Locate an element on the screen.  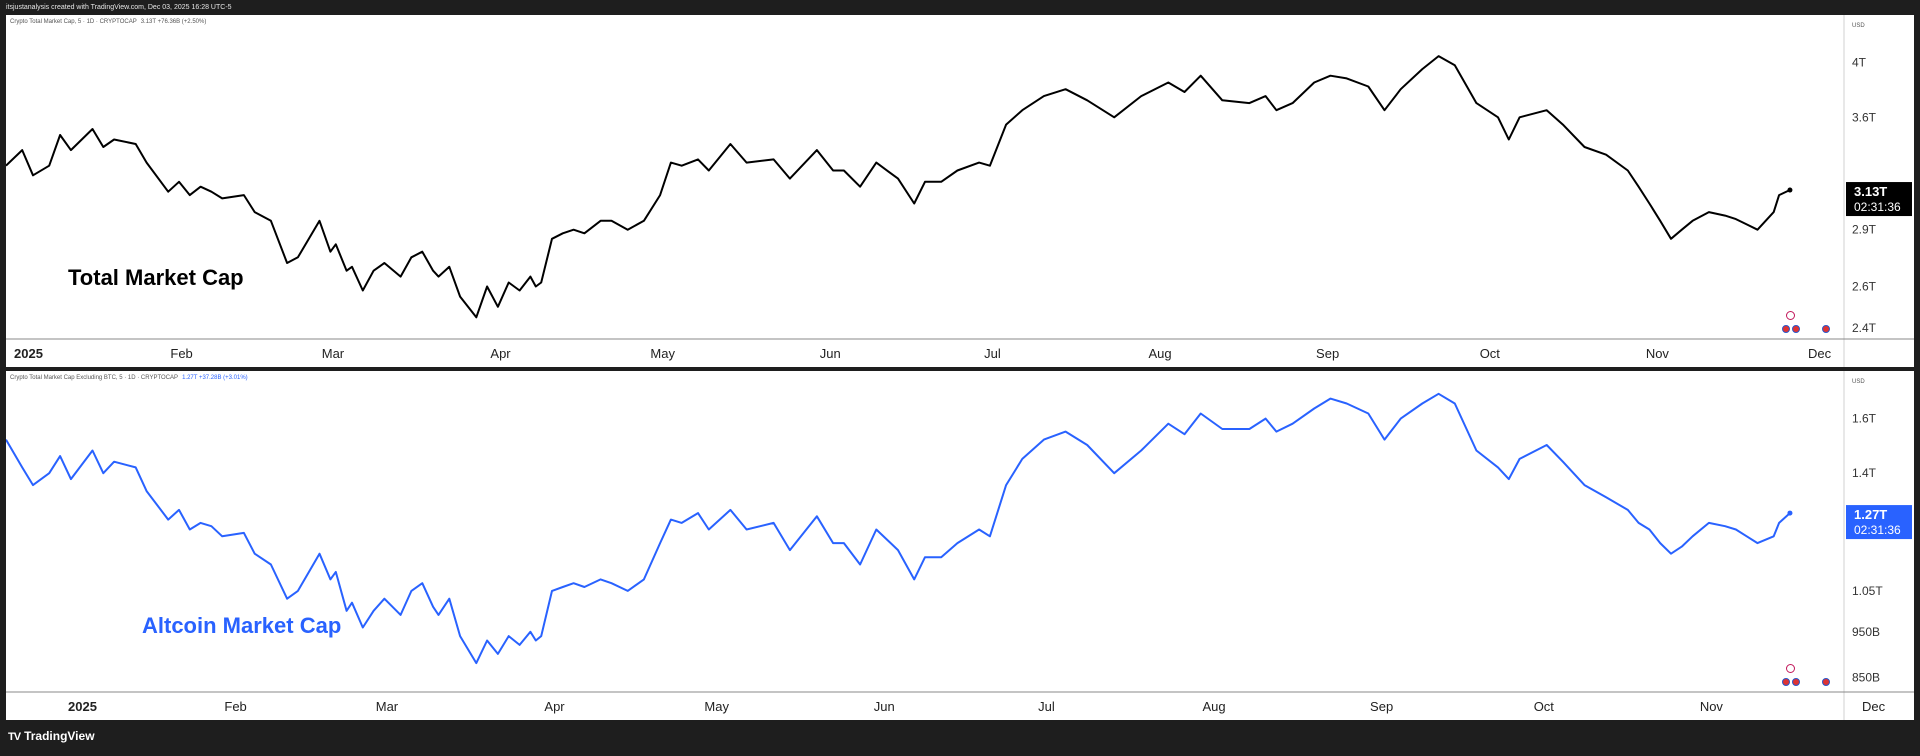
legend-value: 1.27T +37.28B (+3.01%) is located at coordinates (215, 378).